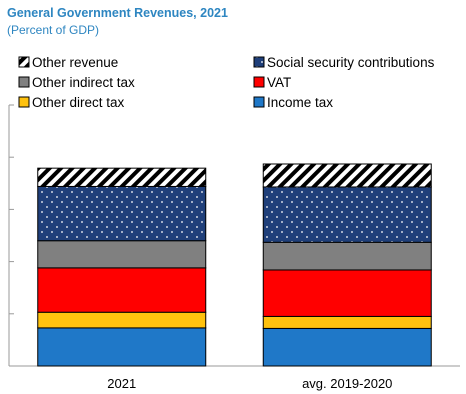 The height and width of the screenshot is (394, 466). I want to click on x-tick-label: avg. 2019-2020, so click(347, 383).